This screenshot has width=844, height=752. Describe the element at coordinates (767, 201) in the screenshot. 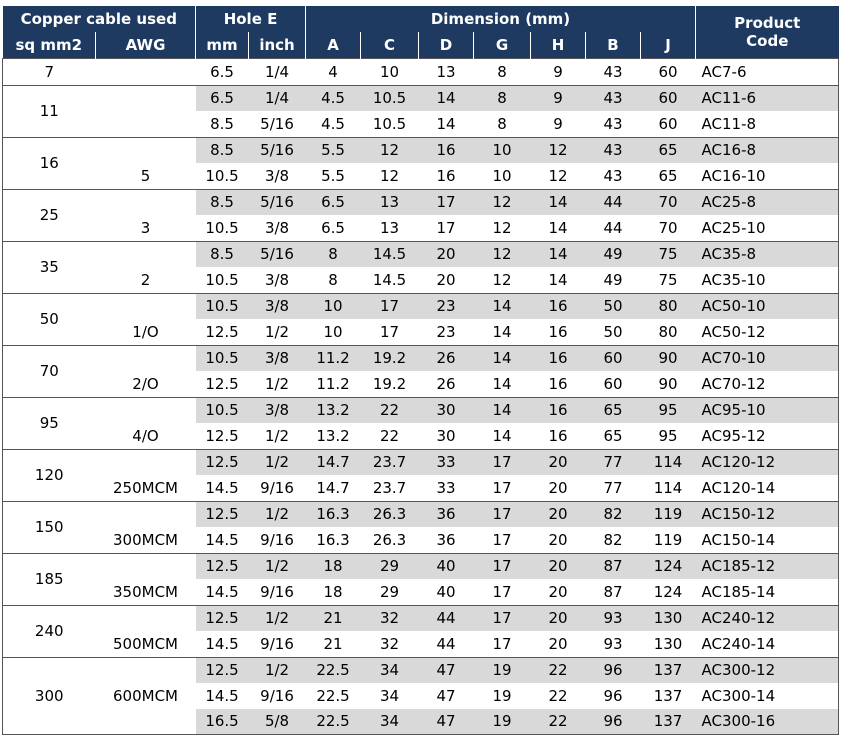

I see `code-cell: AC25-8` at that location.